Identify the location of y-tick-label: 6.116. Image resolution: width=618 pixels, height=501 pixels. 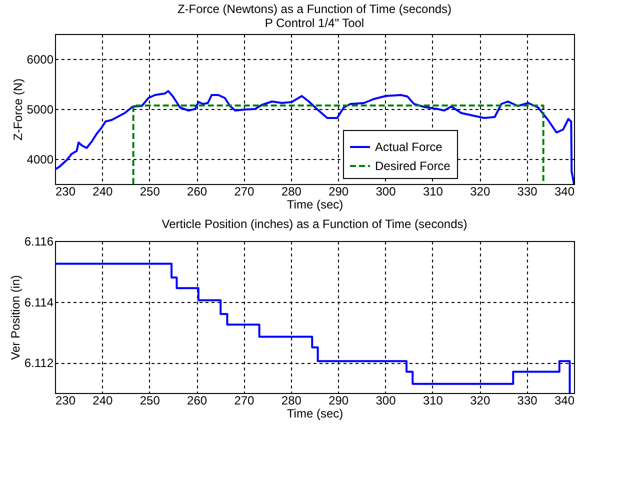
(39, 241).